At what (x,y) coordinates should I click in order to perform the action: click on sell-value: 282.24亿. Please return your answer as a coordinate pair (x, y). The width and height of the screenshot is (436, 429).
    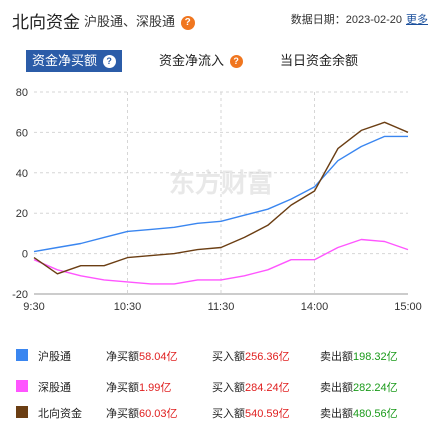
    Looking at the image, I should click on (375, 388).